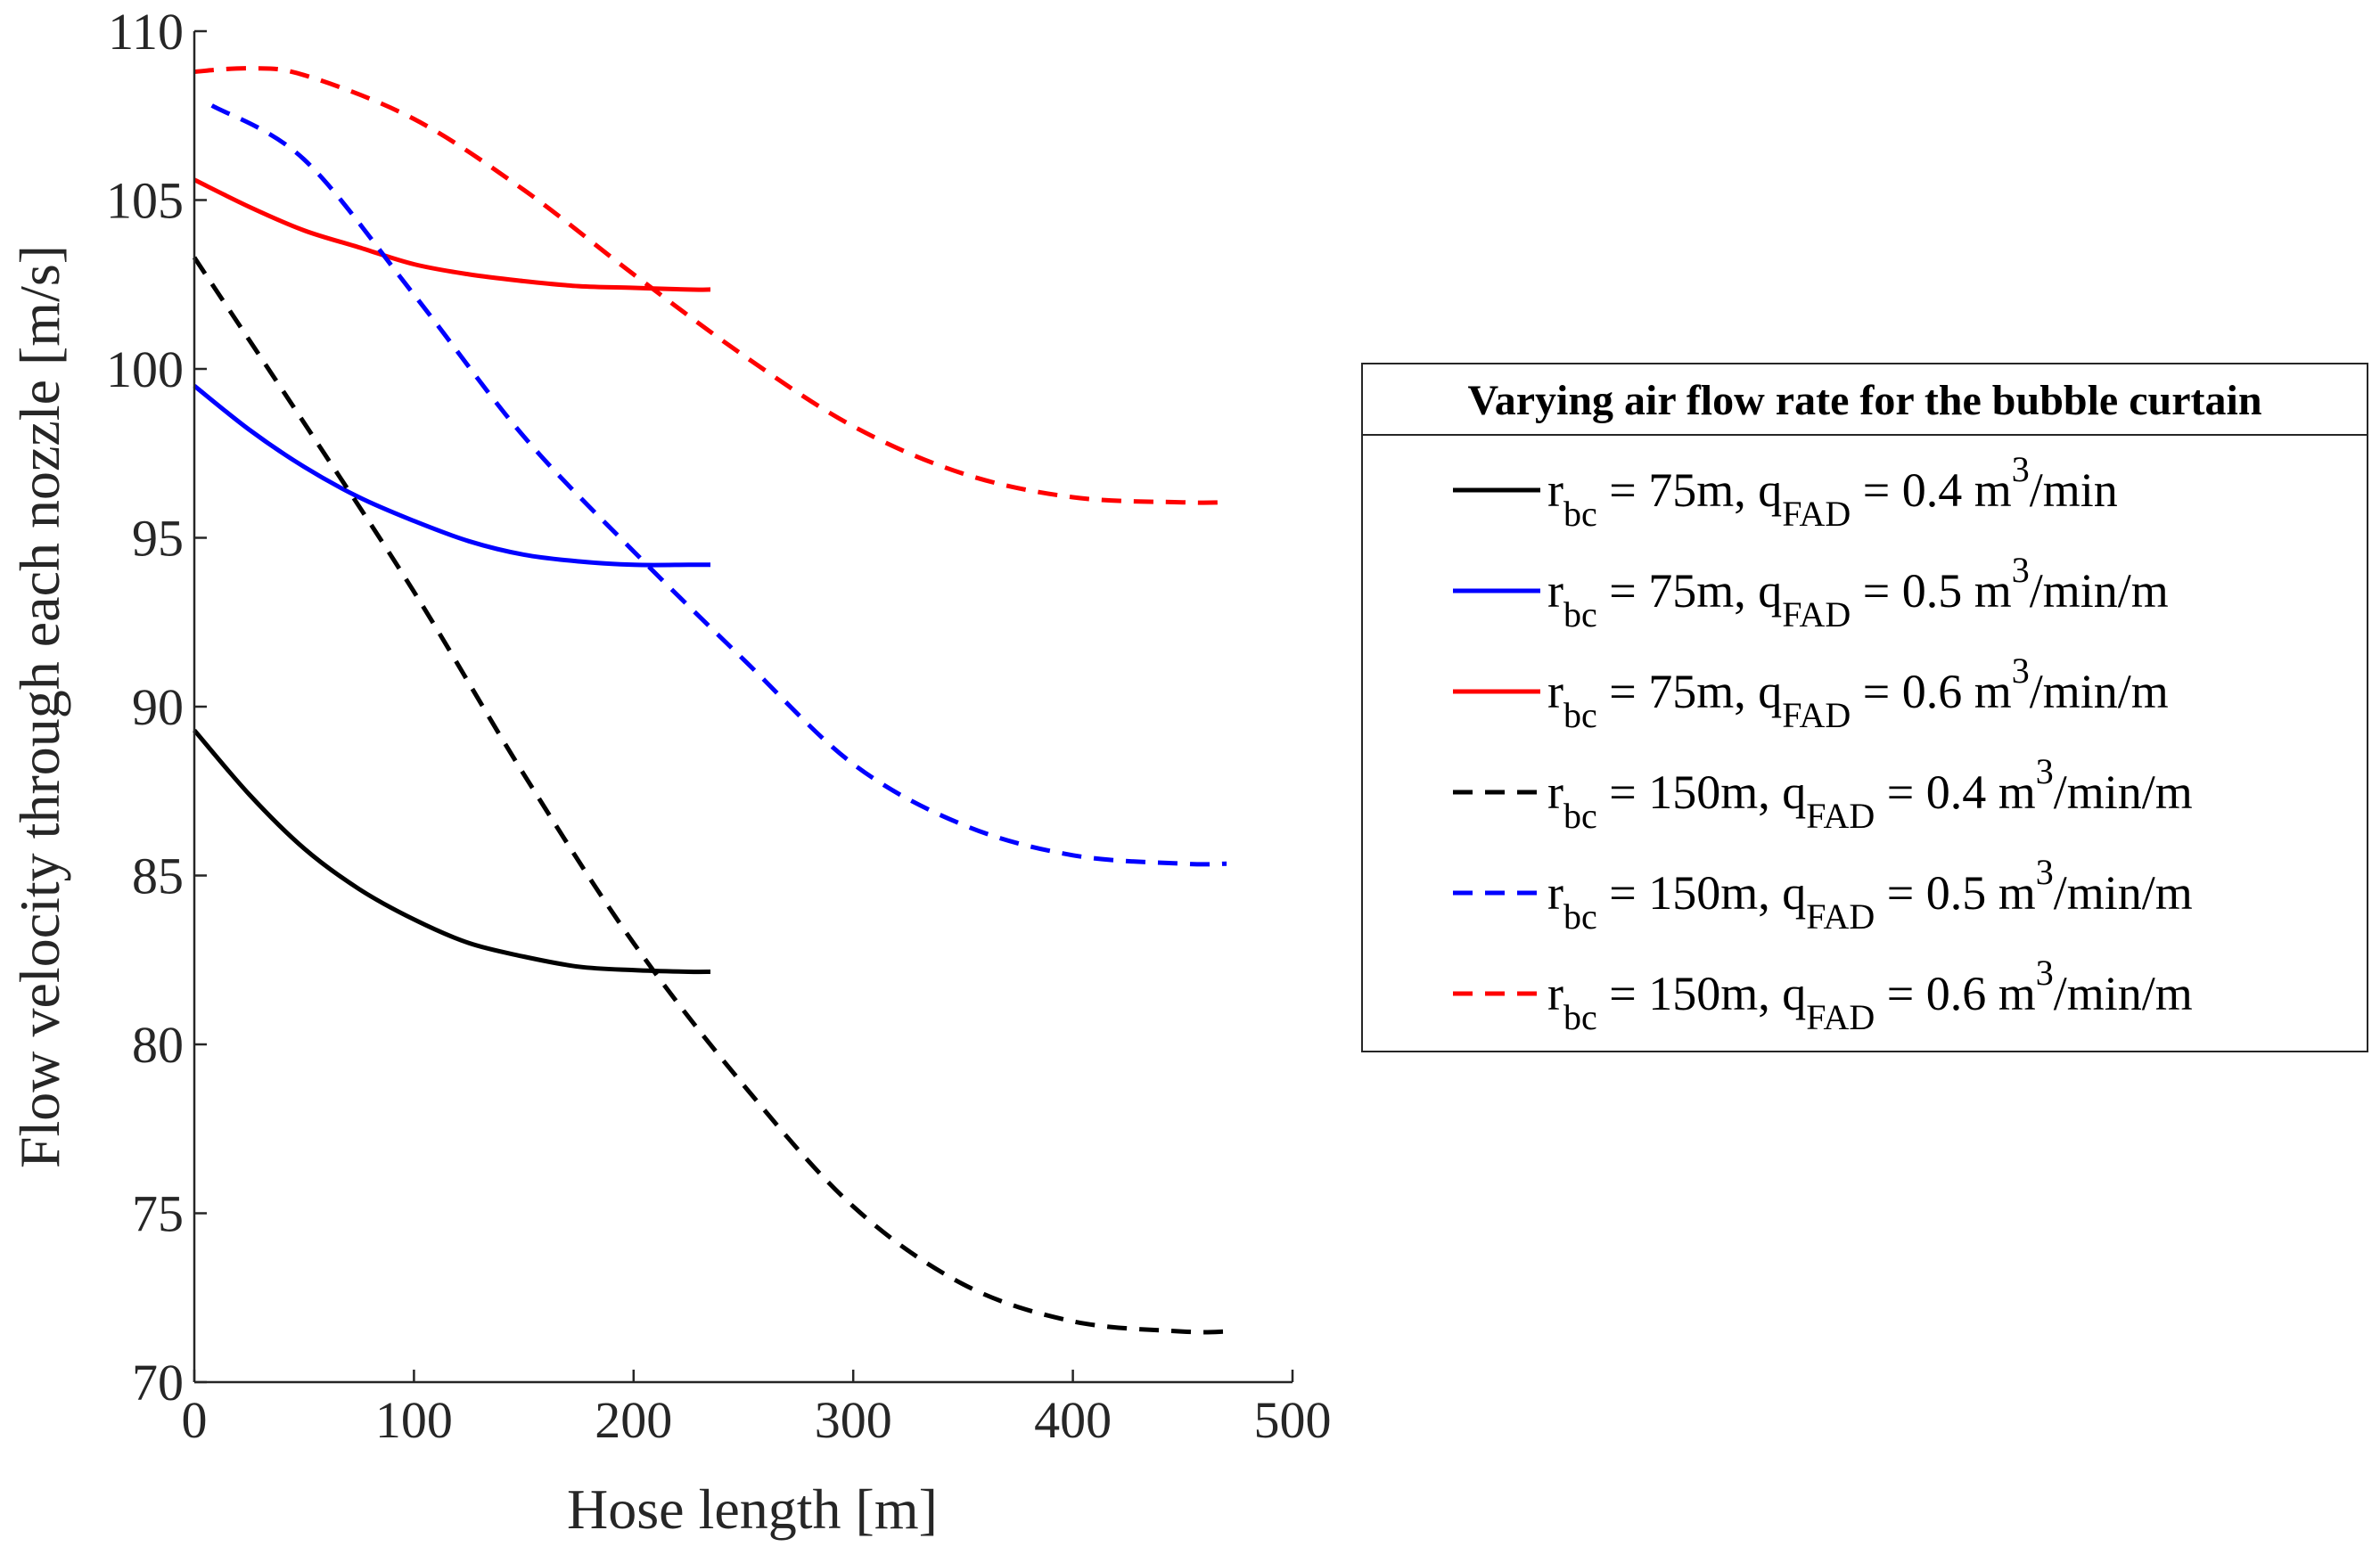 This screenshot has height=1555, width=2380. I want to click on legend-entry-2: rbc = 75m, qFAD = 0.5 m3/min/m, so click(1858, 592).